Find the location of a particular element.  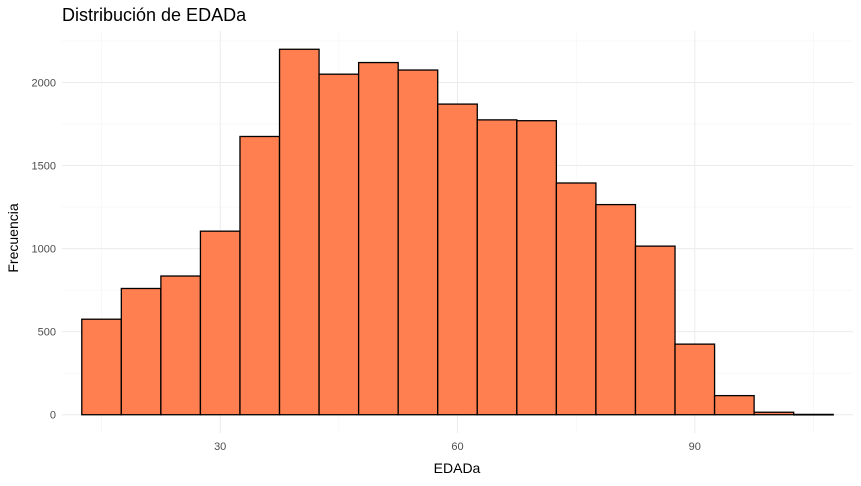

x-tick-labels: 30 60 90 is located at coordinates (457, 447).